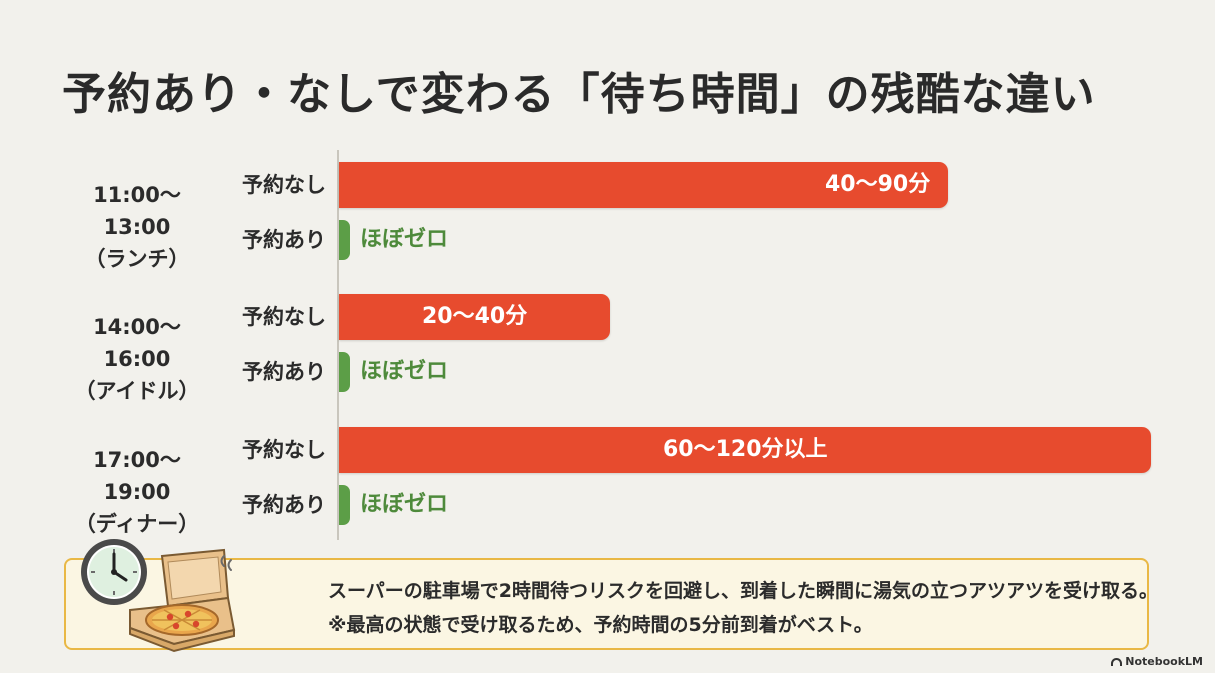 This screenshot has height=673, width=1215. I want to click on bar-value-label: 60〜120分以上, so click(745, 449).